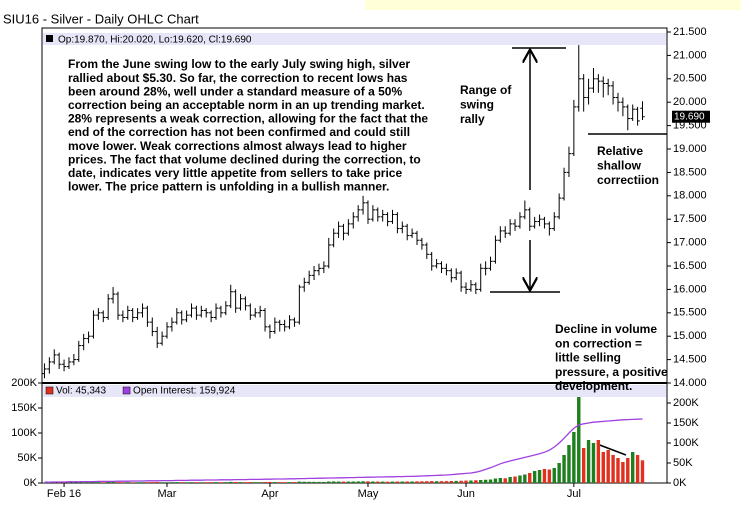  Describe the element at coordinates (269, 494) in the screenshot. I see `x-tick-label: Apr` at that location.